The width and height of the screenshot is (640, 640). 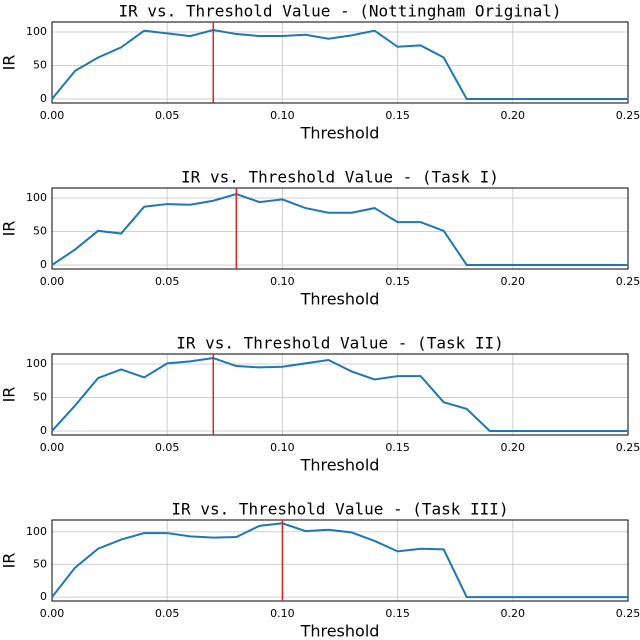 I want to click on chart-title: IR vs. Threshold Value - (Task I), so click(x=340, y=177).